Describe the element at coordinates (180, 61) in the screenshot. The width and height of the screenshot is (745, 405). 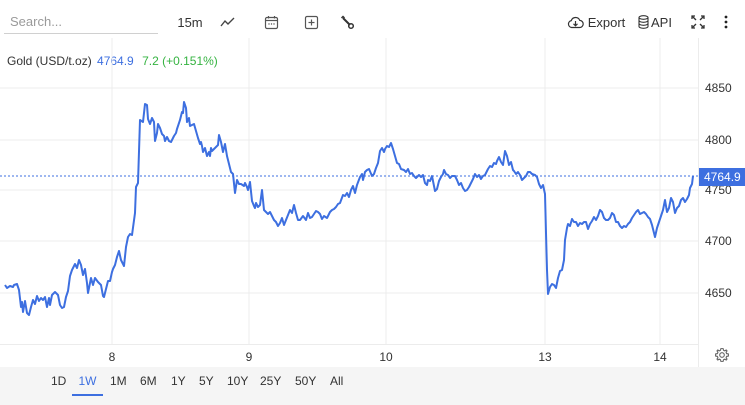
I see `price-change: 7.2 (+0.151%)` at that location.